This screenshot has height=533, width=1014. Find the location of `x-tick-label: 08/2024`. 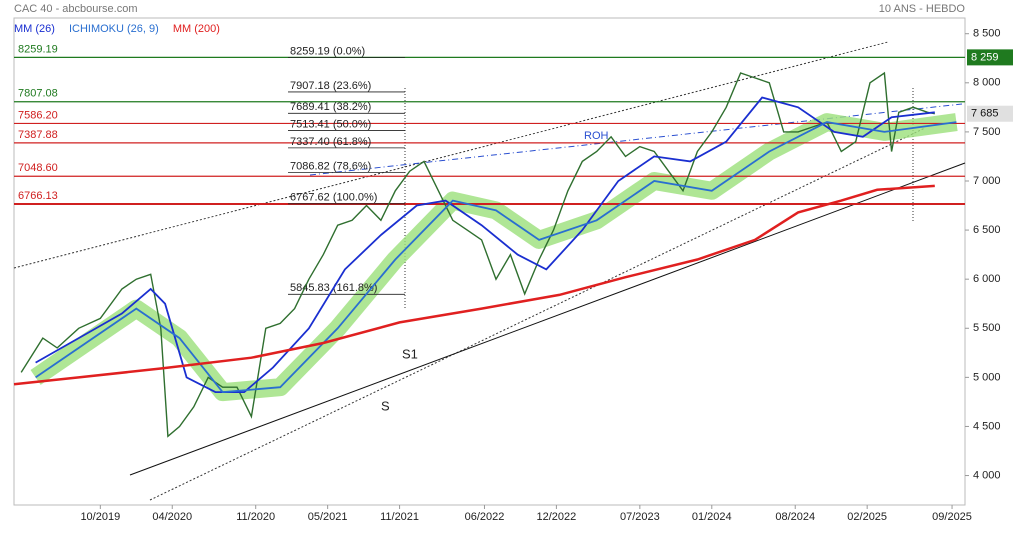

x-tick-label: 08/2024 is located at coordinates (795, 517).